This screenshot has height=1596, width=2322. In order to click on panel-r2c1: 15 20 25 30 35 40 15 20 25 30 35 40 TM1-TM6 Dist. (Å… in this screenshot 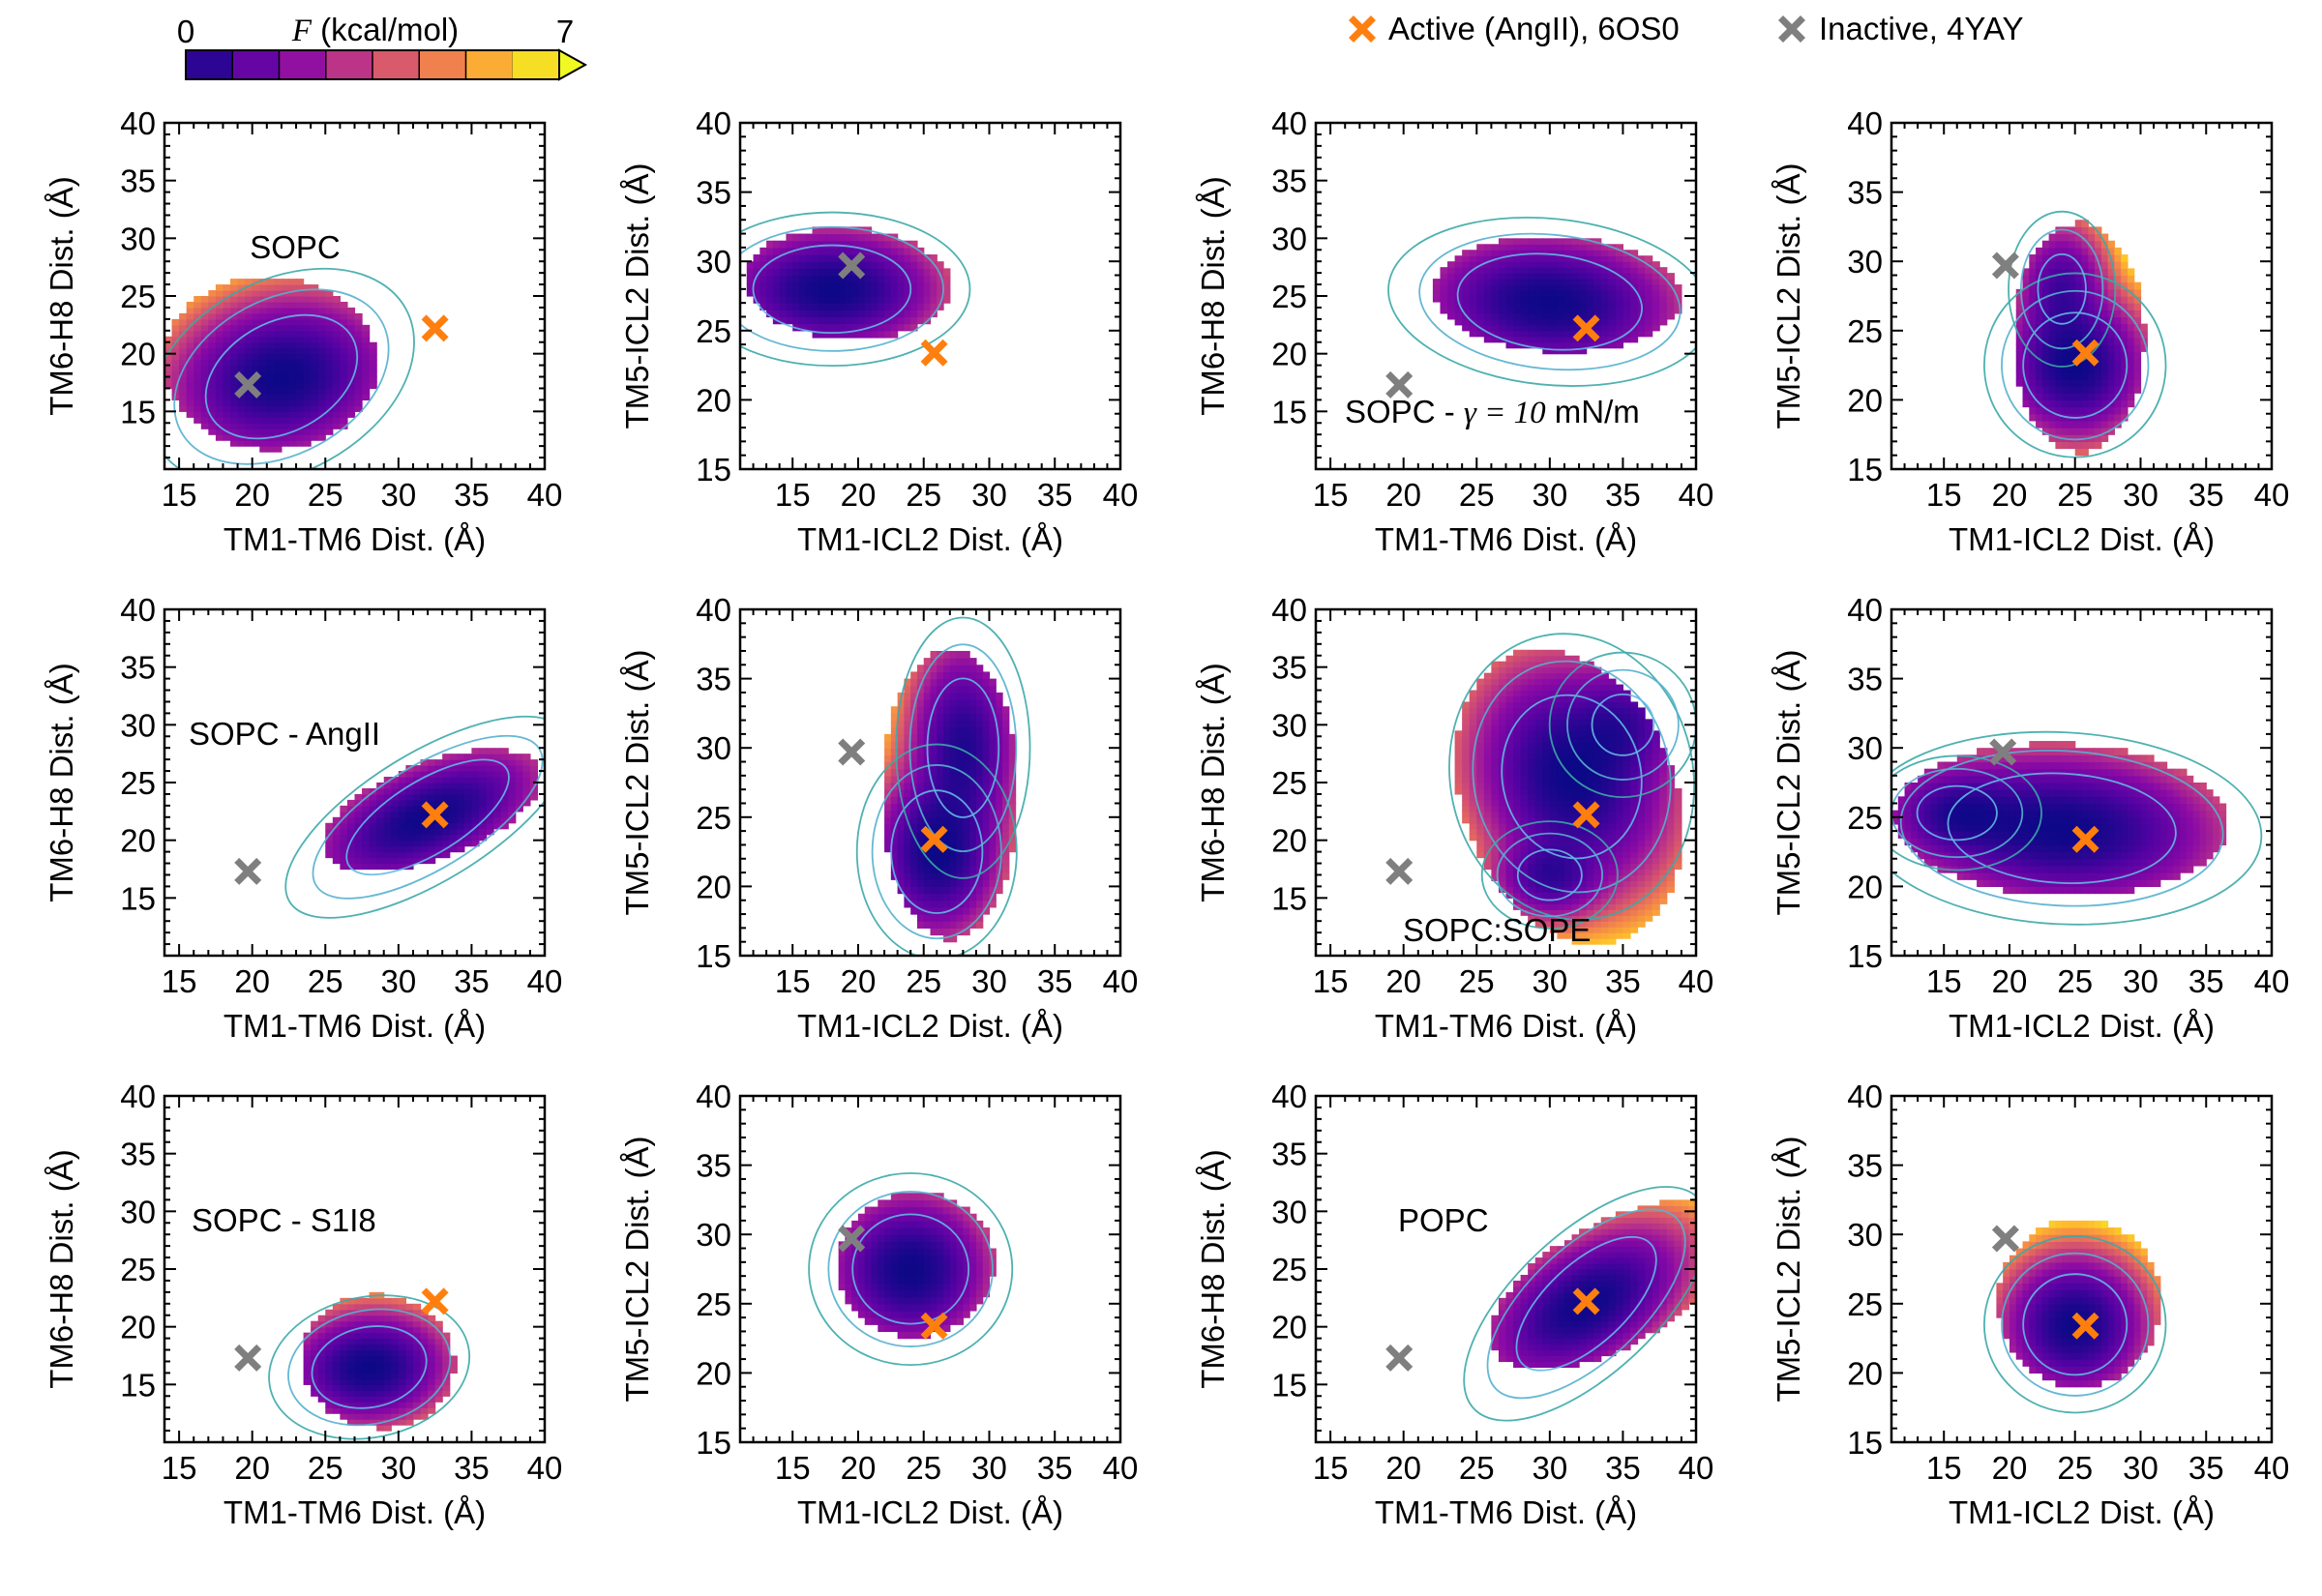, I will do `click(303, 818)`.